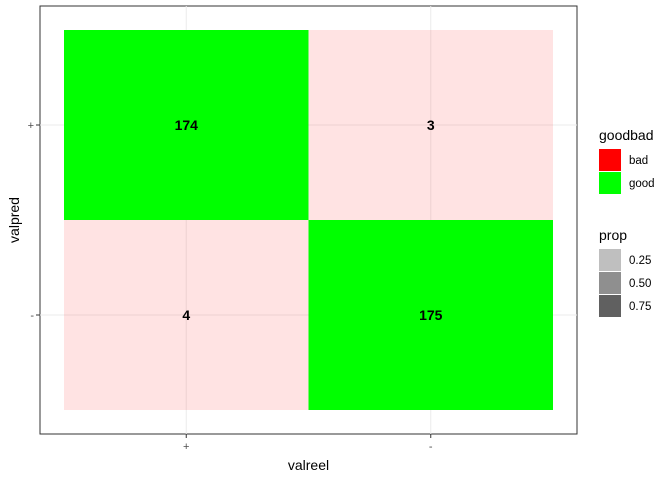 This screenshot has height=480, width=672. Describe the element at coordinates (308, 465) in the screenshot. I see `x-axis-title: valreel` at that location.